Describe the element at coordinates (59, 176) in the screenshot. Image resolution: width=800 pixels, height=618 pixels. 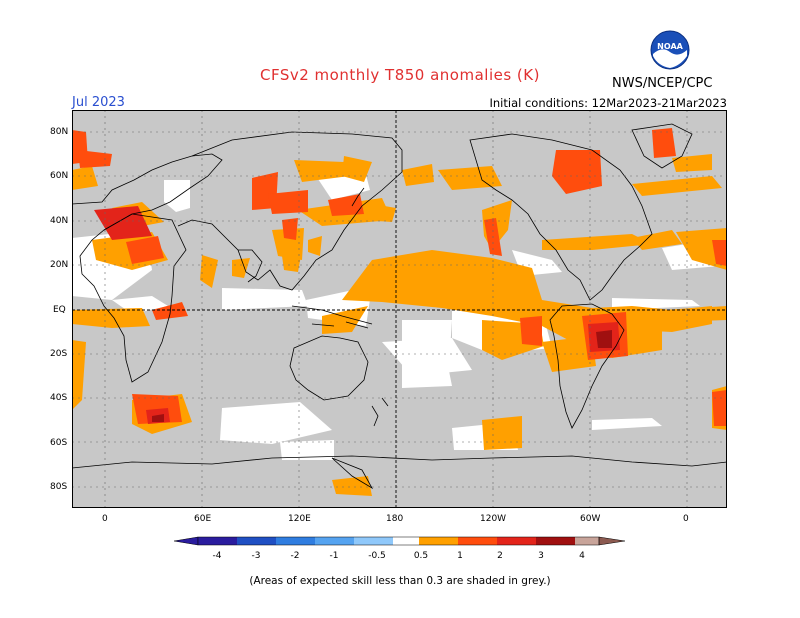
I see `lat-label: 60N` at that location.